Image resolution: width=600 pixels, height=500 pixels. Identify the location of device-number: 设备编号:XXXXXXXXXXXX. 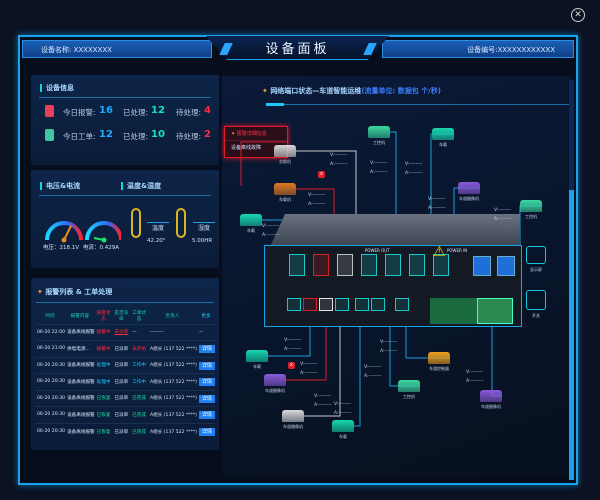
(511, 50).